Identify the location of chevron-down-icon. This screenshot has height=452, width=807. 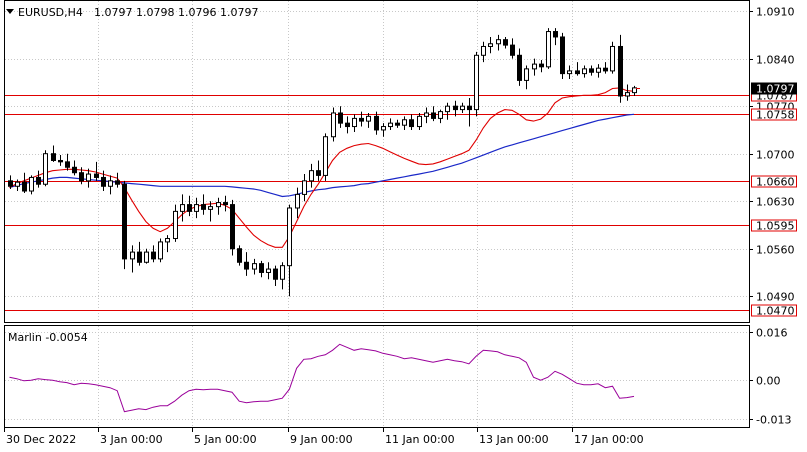
(10, 11).